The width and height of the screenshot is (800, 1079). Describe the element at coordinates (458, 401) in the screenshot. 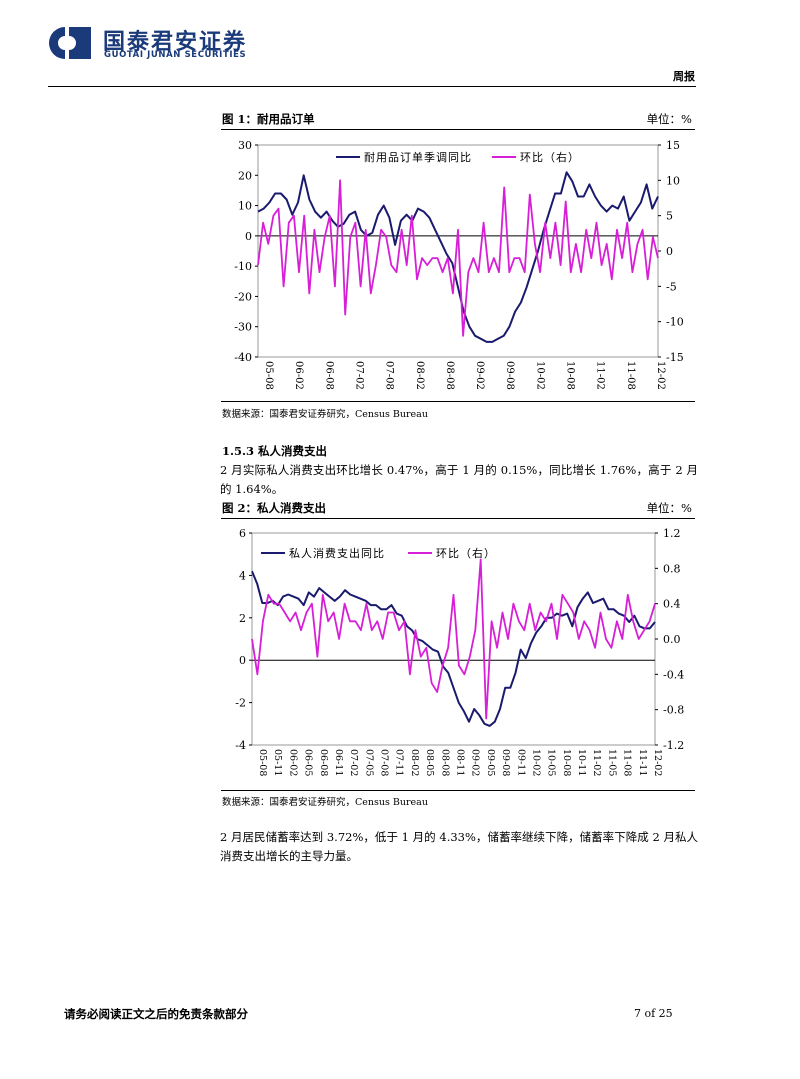

I see `figure1-bottom-rule` at that location.